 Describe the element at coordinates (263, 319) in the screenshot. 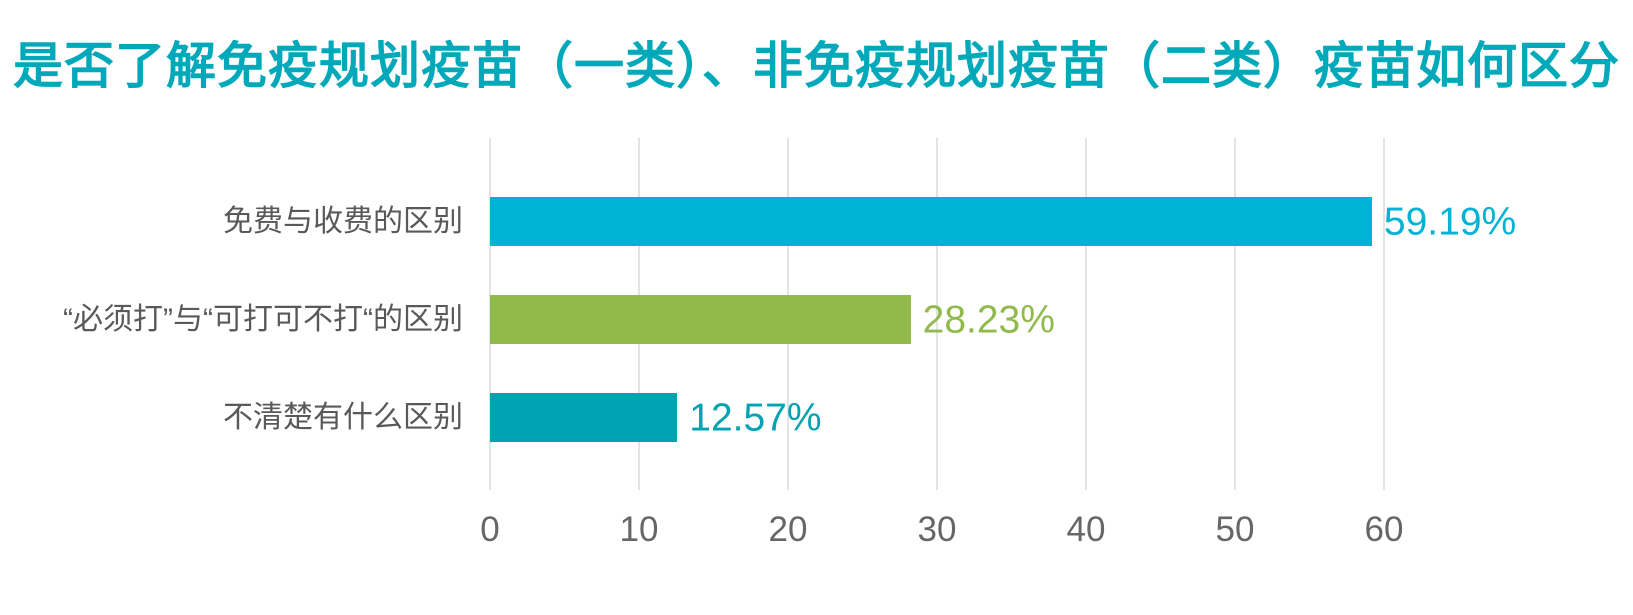

I see `category-label: “必须打”与“可打可不打“的区别` at that location.